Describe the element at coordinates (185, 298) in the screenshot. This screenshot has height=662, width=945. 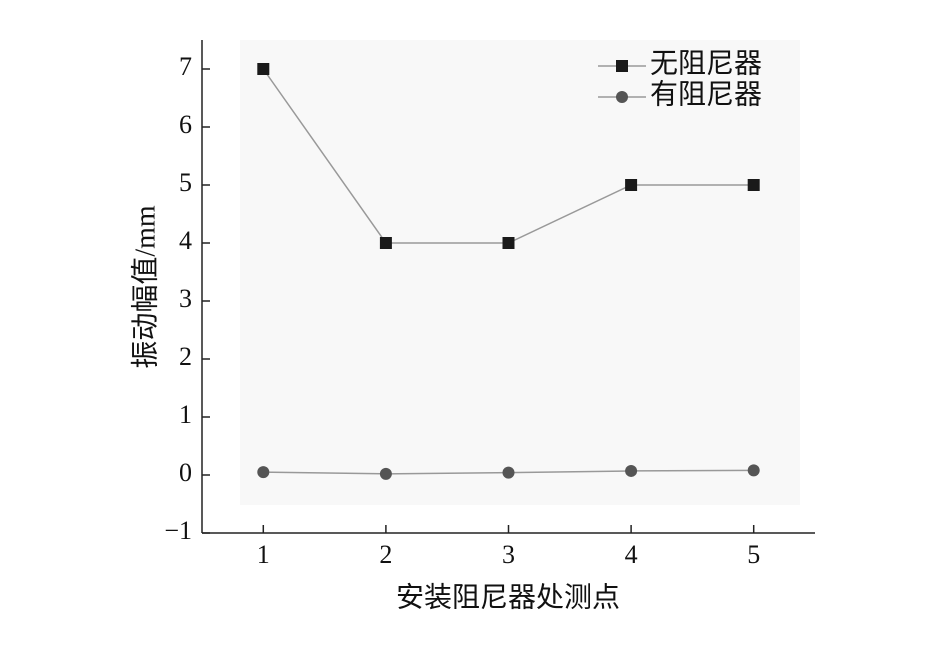
I see `y-tick-label: 3` at that location.